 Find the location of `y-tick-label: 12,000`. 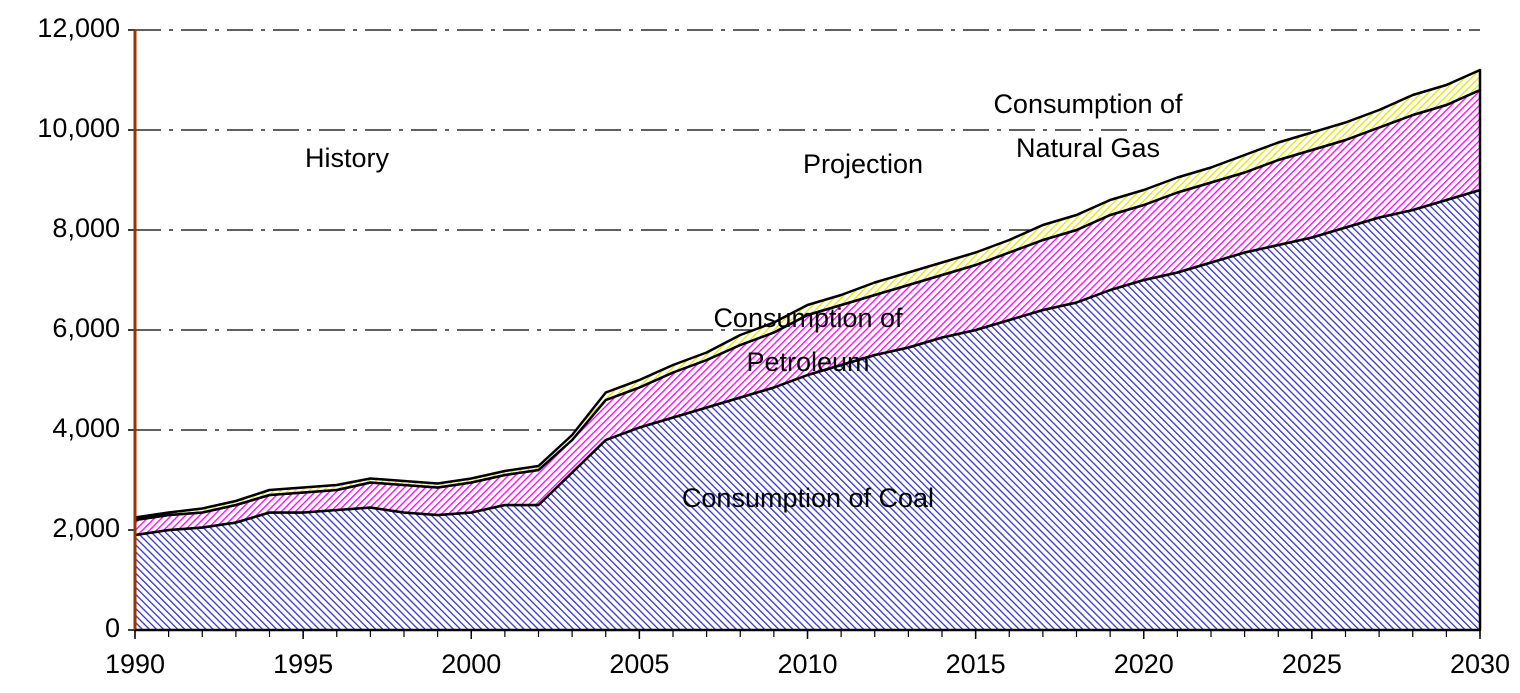

y-tick-label: 12,000 is located at coordinates (78, 28).